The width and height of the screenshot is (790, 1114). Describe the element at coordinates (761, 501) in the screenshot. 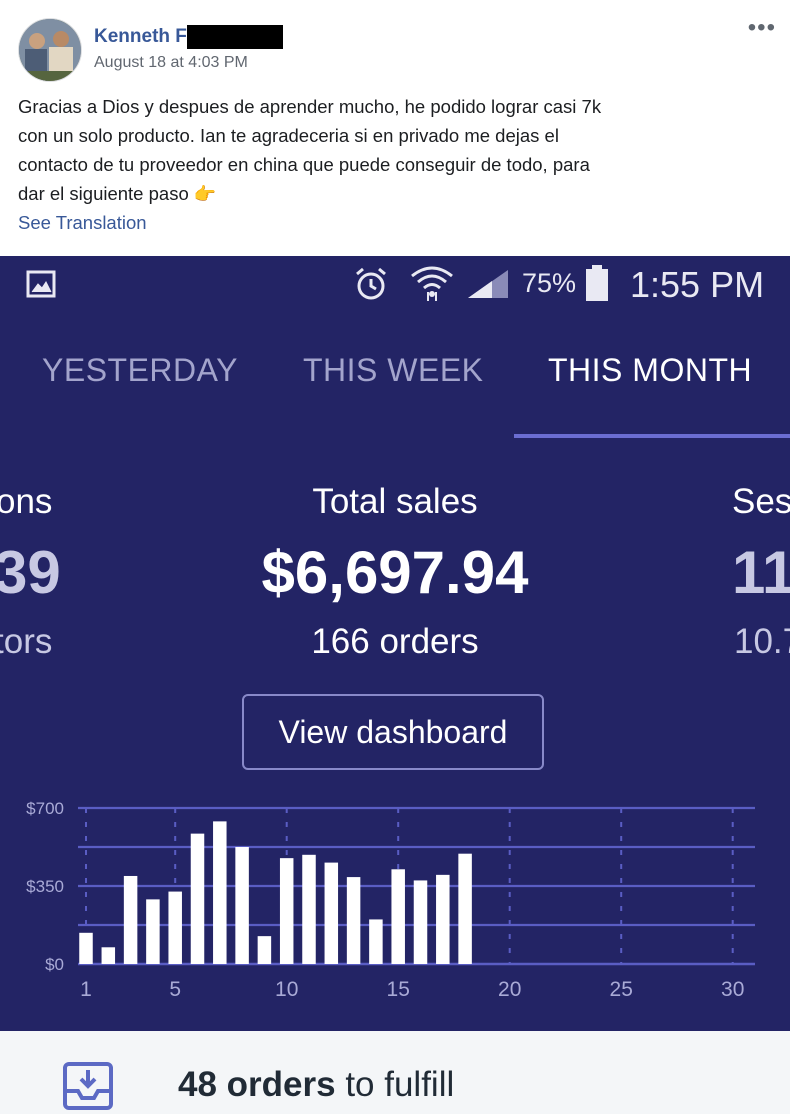

I see `metric-right-label: Ses` at that location.